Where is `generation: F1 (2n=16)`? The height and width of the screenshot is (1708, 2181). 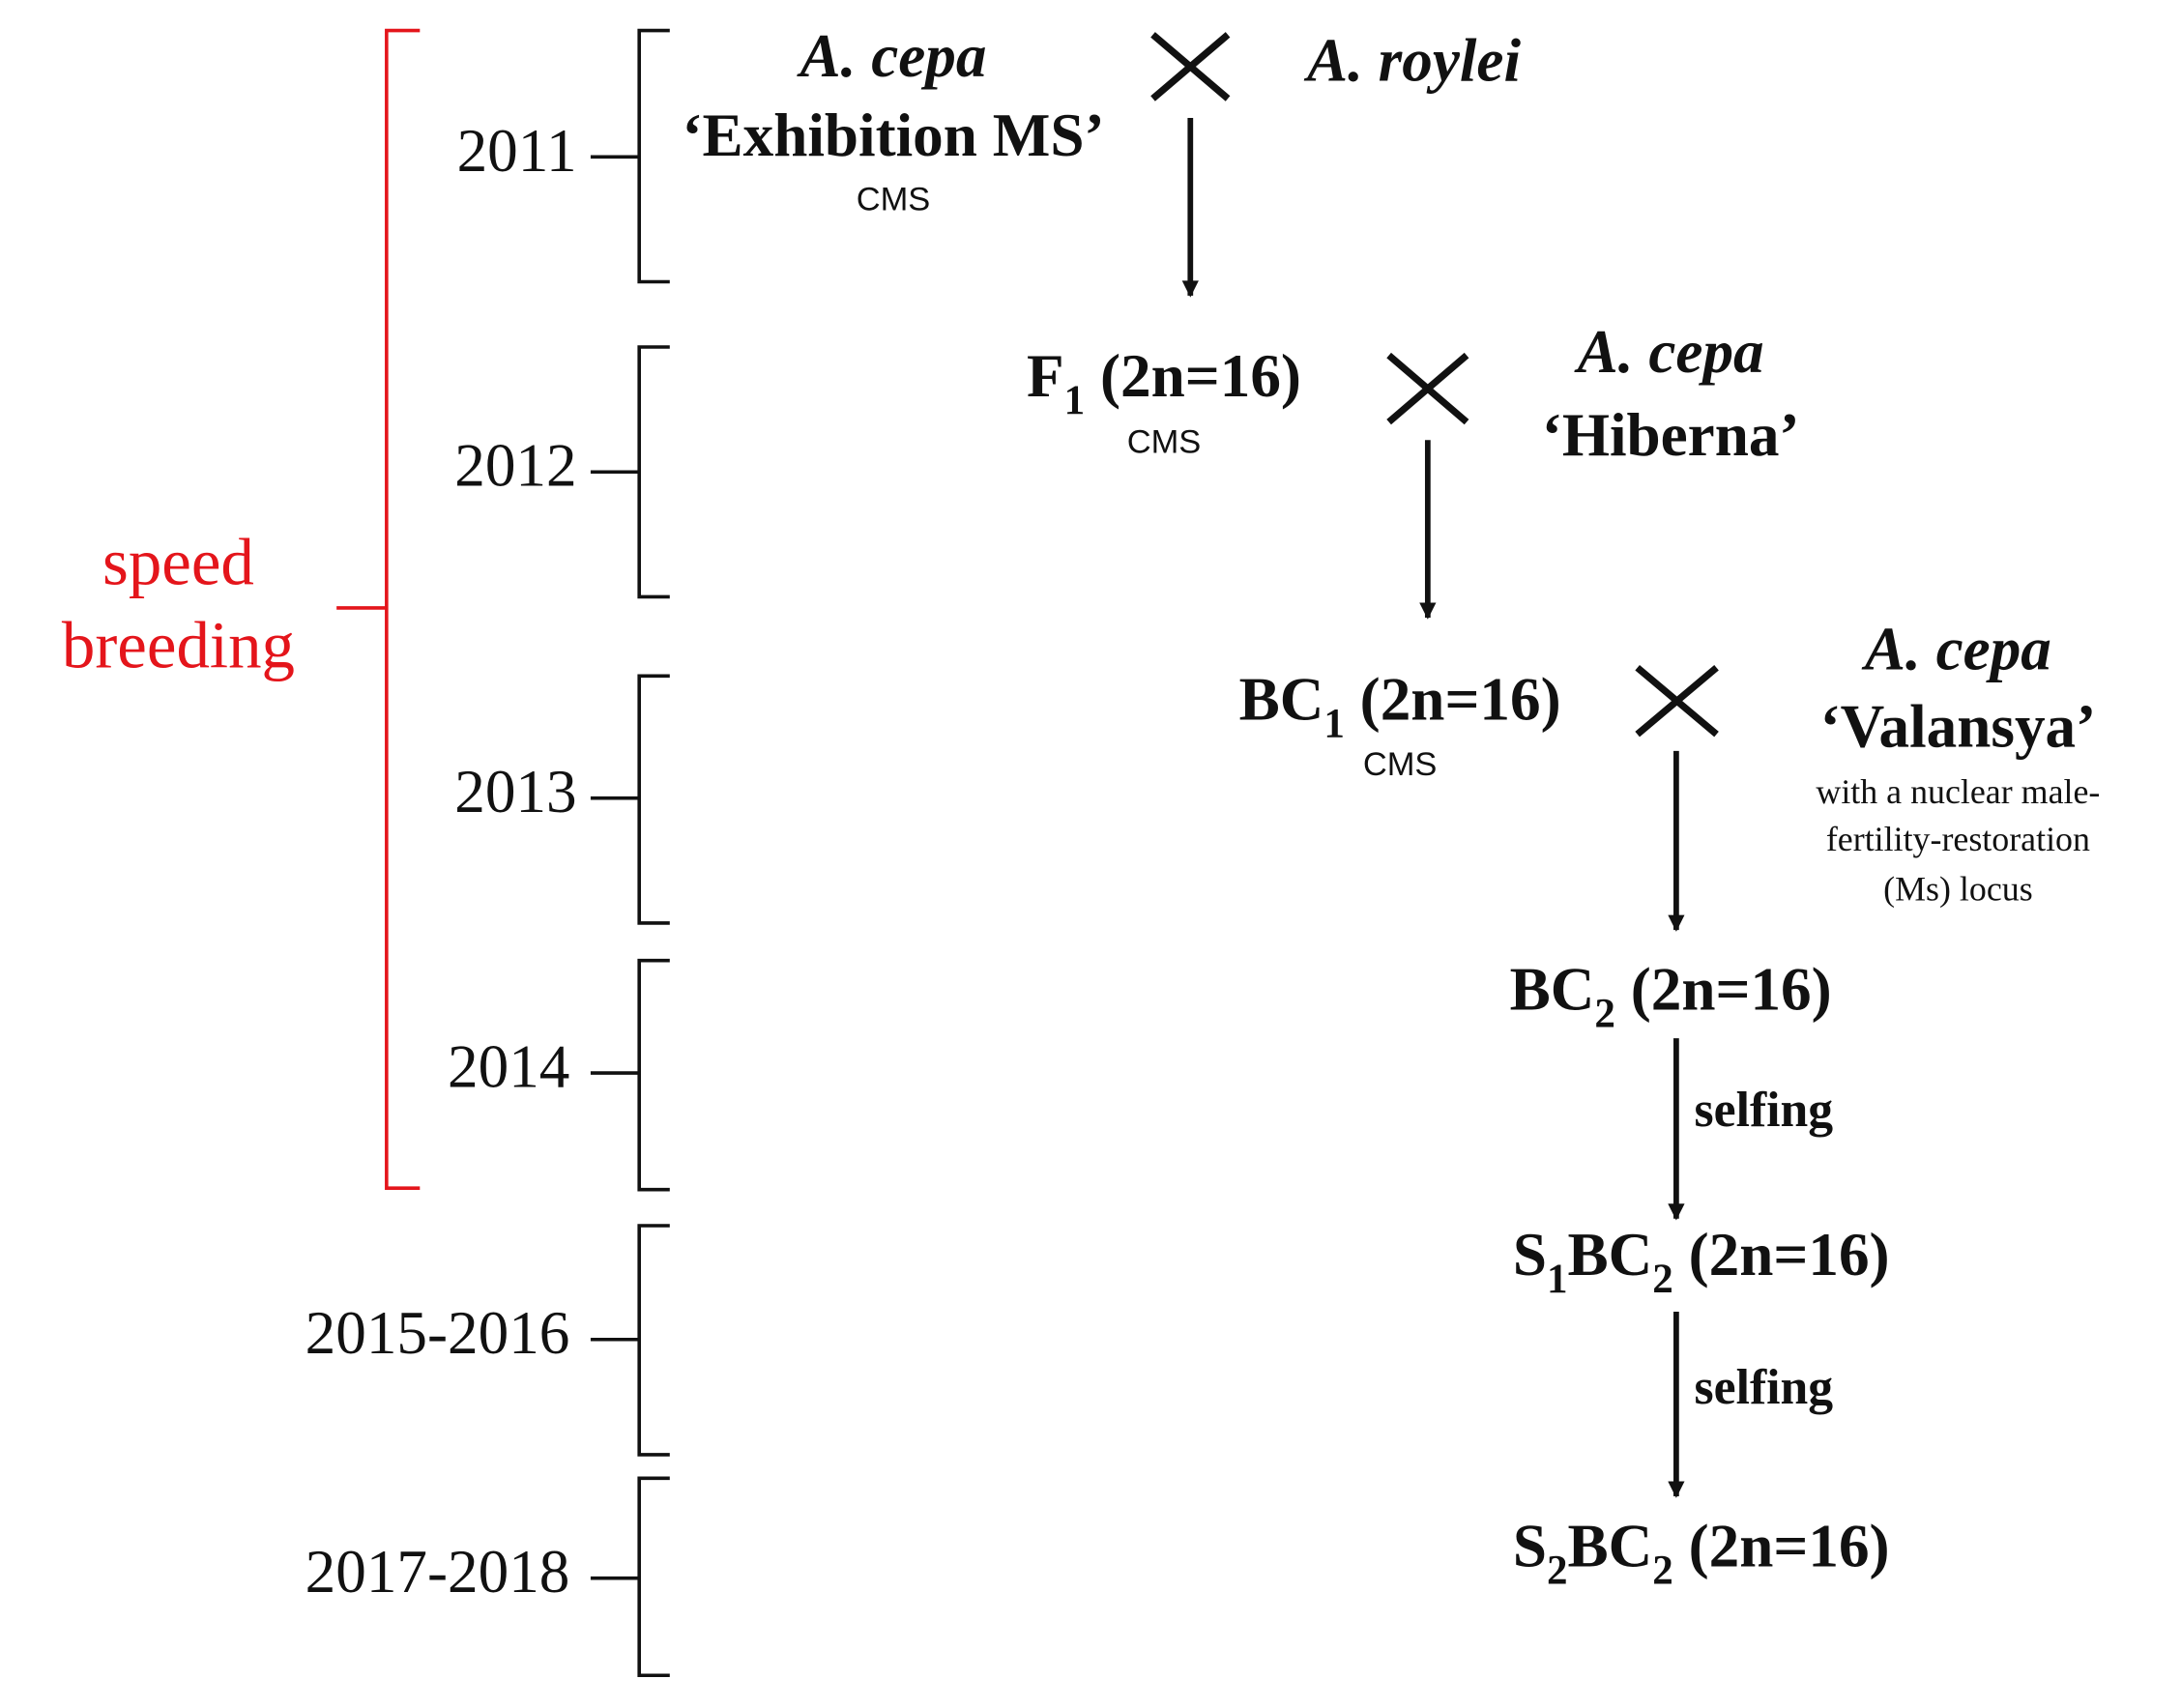
generation: F1 (2n=16) is located at coordinates (1164, 382).